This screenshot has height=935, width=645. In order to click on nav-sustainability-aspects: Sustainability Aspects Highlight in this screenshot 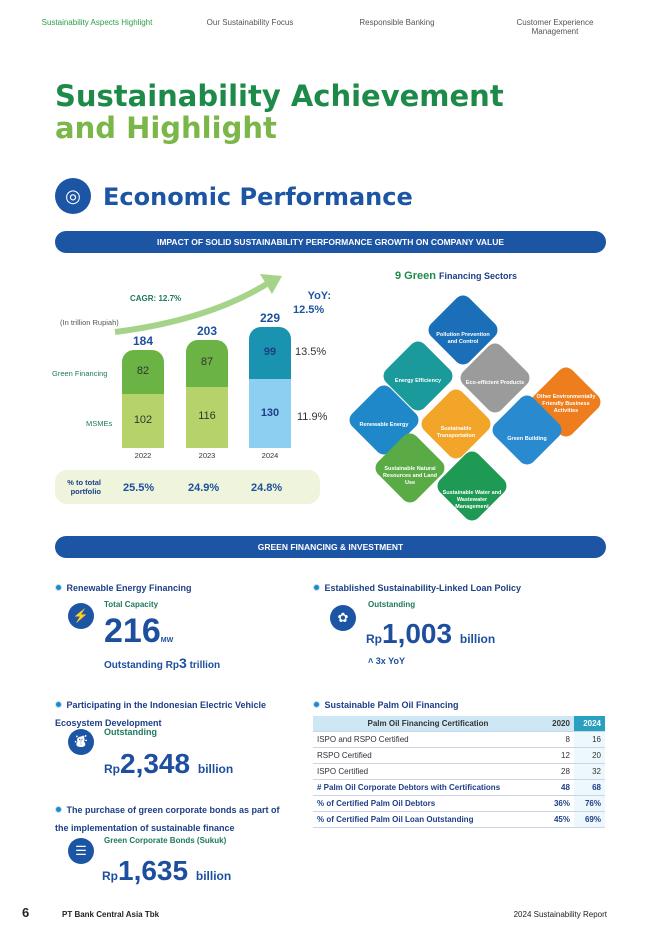, I will do `click(97, 22)`.